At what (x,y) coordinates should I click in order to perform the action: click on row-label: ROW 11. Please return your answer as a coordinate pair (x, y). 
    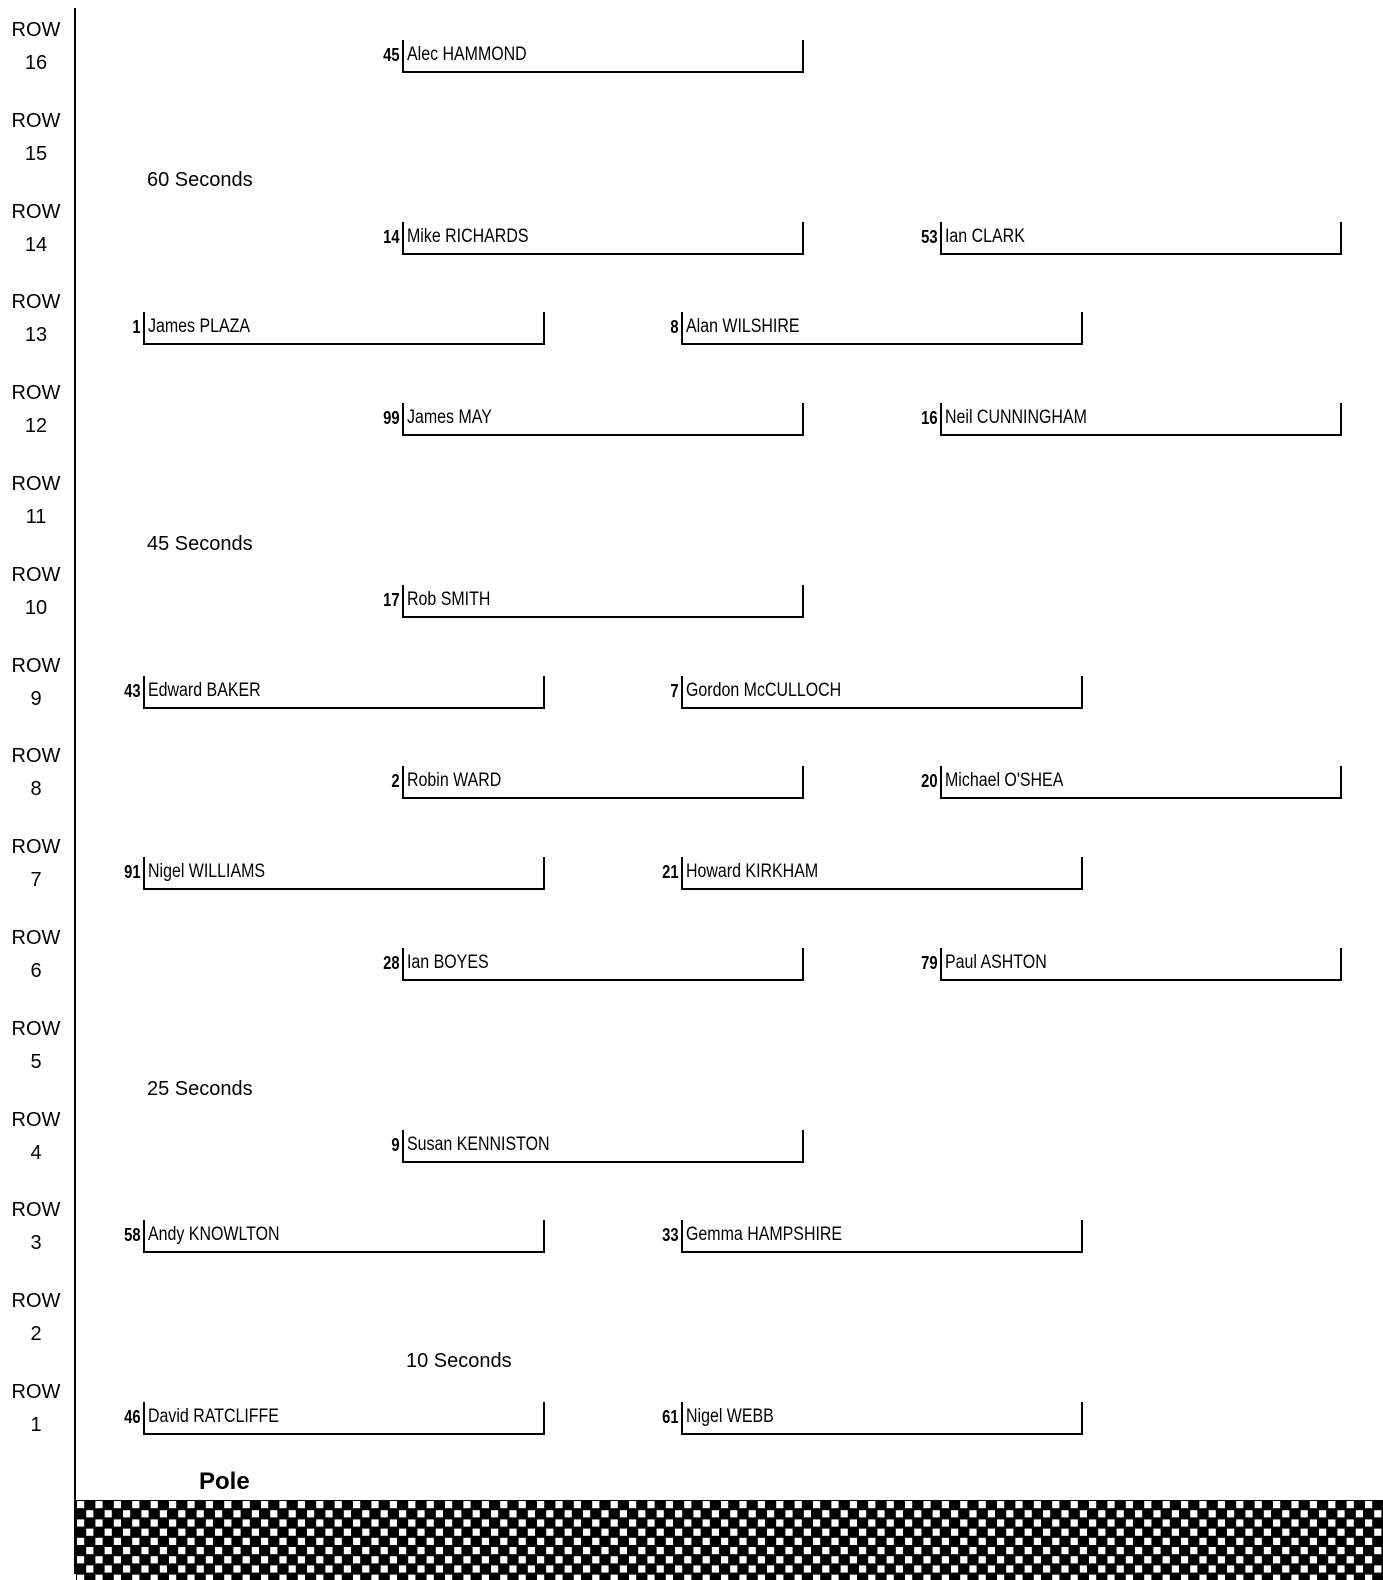
    Looking at the image, I should click on (36, 501).